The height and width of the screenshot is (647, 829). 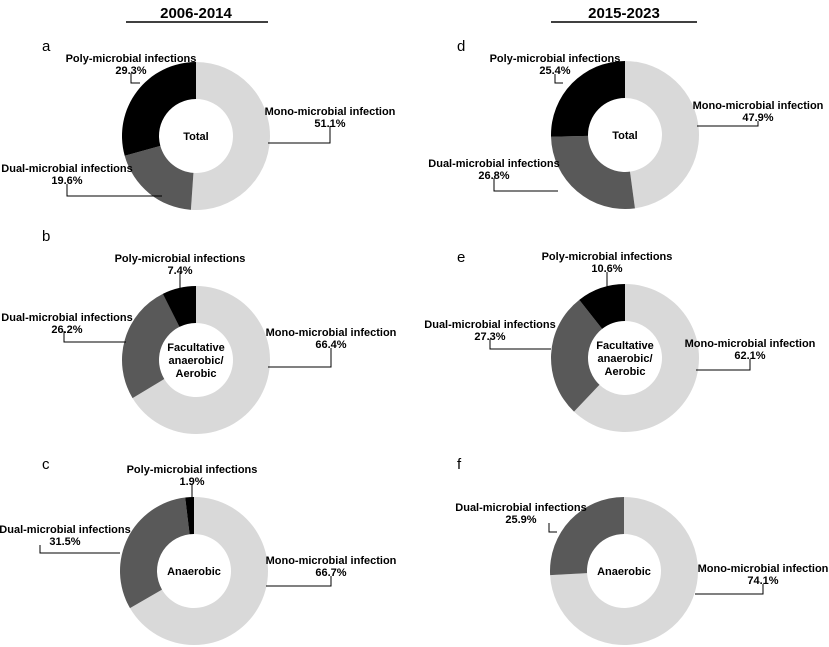 What do you see at coordinates (46, 46) in the screenshot?
I see `panel-letter-a: a` at bounding box center [46, 46].